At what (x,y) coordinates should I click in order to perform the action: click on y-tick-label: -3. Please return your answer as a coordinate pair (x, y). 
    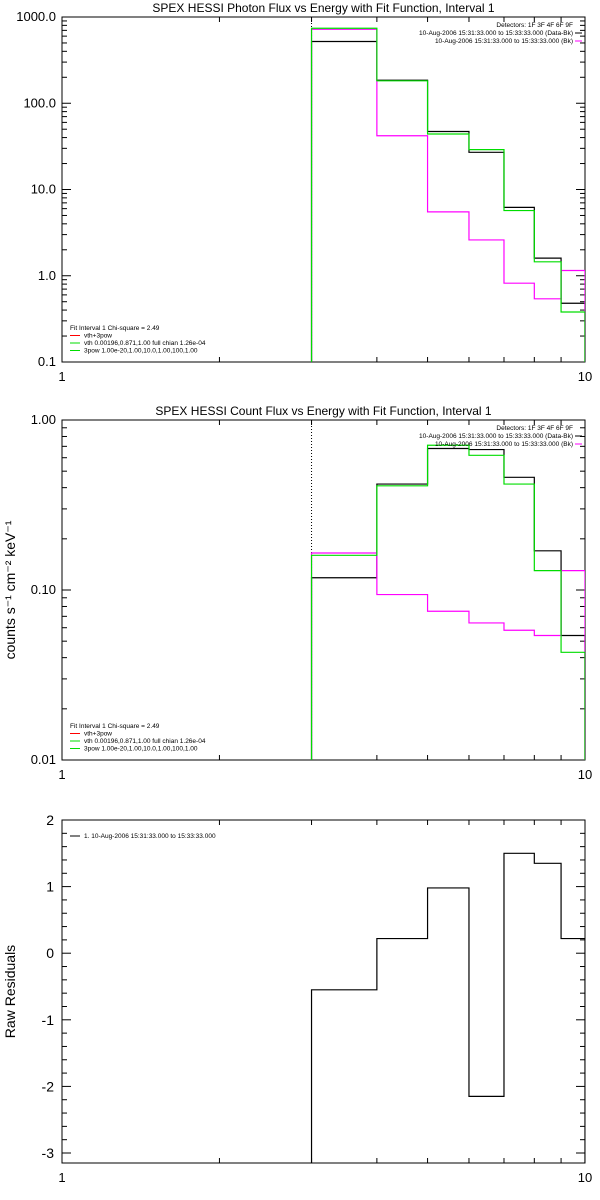
    Looking at the image, I should click on (48, 1153).